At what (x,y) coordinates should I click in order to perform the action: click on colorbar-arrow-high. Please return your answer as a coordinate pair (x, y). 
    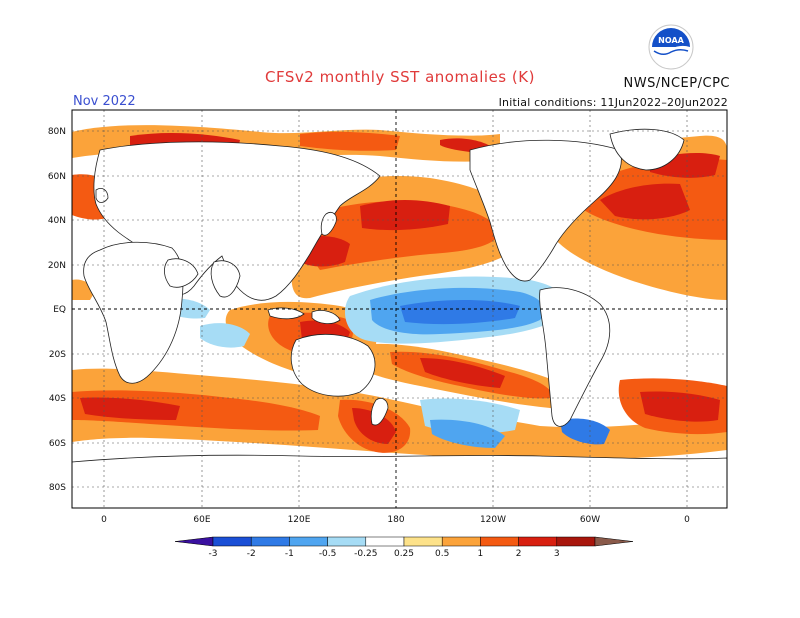
    Looking at the image, I should click on (614, 541).